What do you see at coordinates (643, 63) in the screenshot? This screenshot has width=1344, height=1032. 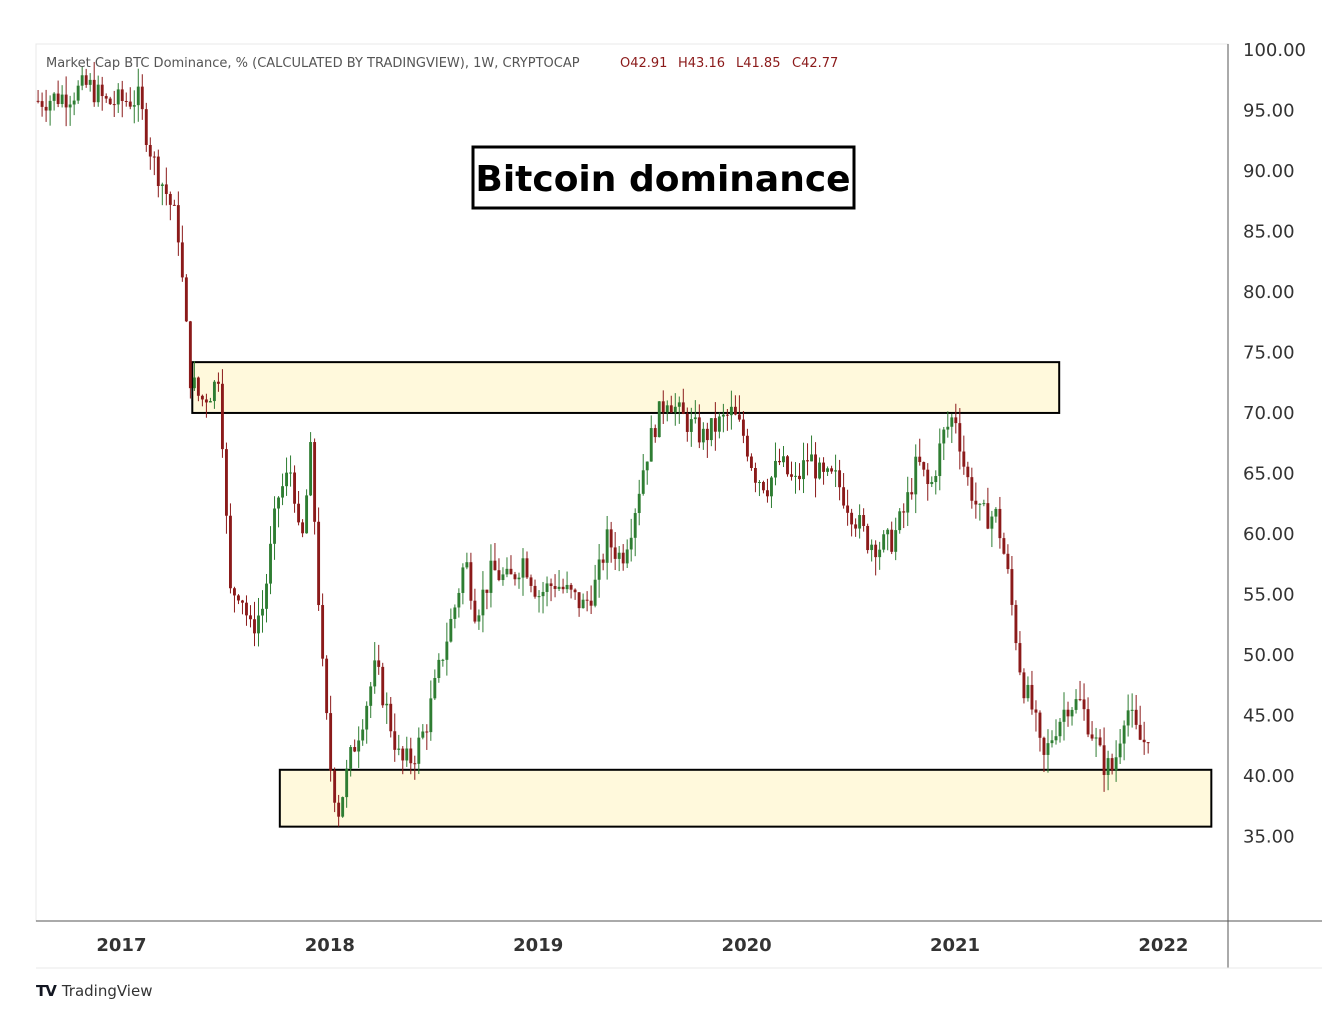 I see `ohlc-open: O42.91` at bounding box center [643, 63].